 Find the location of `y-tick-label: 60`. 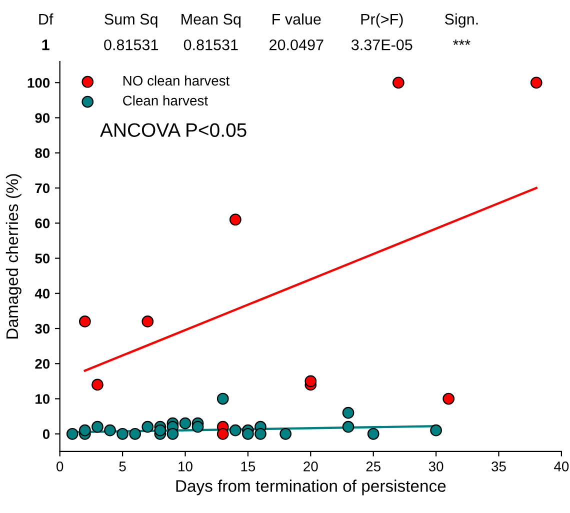

y-tick-label: 60 is located at coordinates (42, 223).